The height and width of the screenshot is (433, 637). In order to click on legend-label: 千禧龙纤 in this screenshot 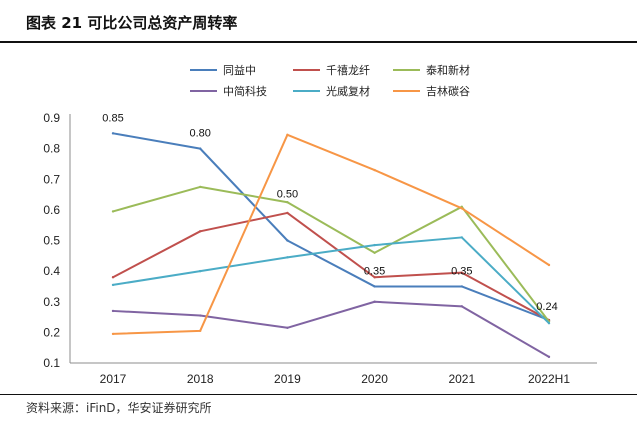, I will do `click(348, 70)`.